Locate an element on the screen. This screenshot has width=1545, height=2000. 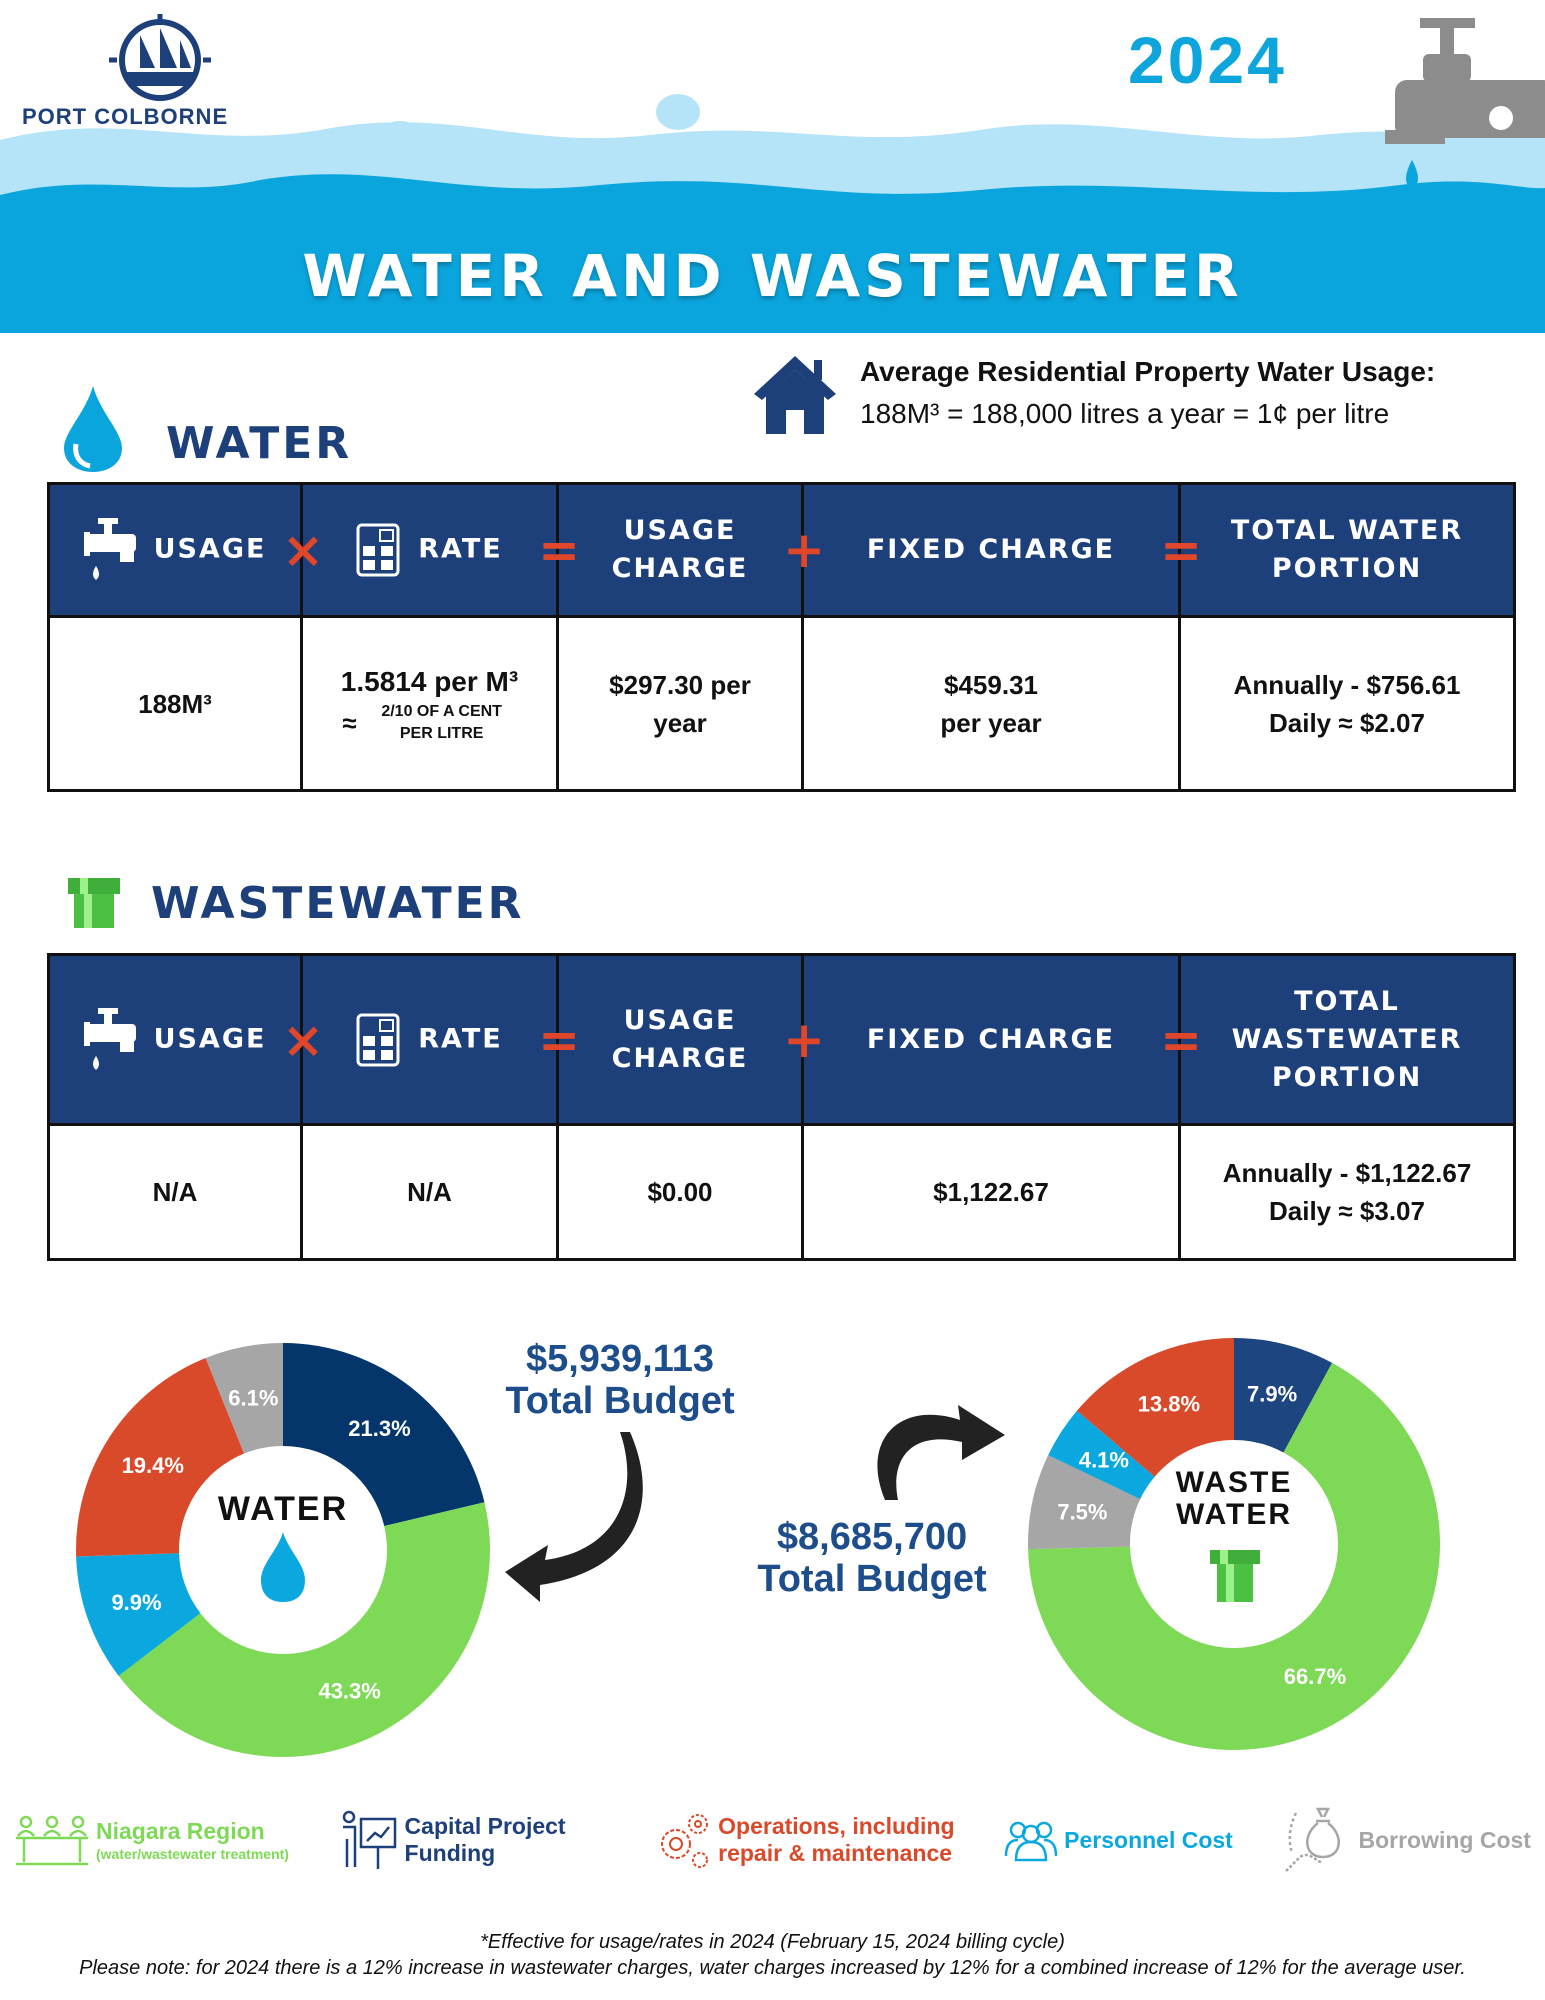
wastewater-donut-center-label-1: WASTE is located at coordinates (1234, 1482).